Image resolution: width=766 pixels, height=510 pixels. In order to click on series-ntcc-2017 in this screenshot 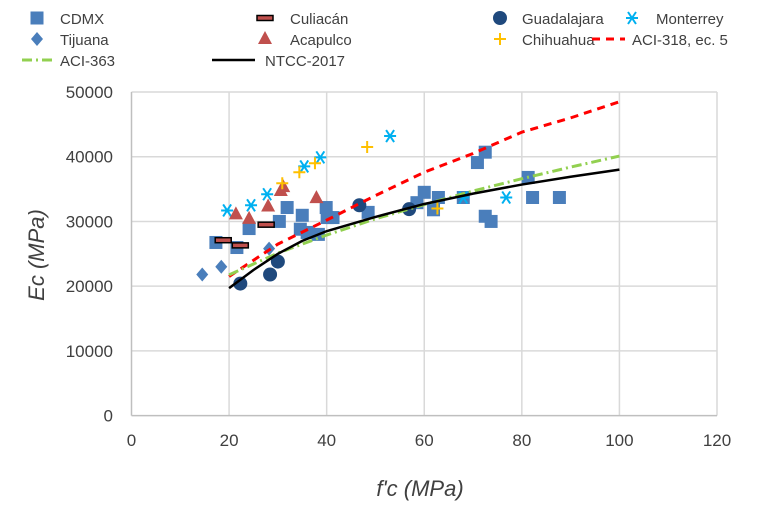, I will do `click(424, 229)`.